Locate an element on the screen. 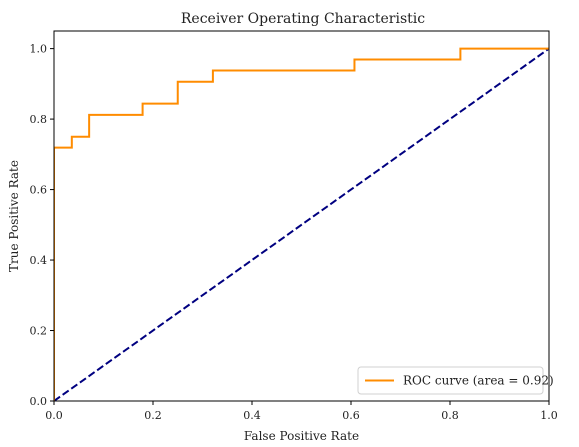 This screenshot has height=447, width=579. x-tick-label: 0.6 is located at coordinates (351, 415).